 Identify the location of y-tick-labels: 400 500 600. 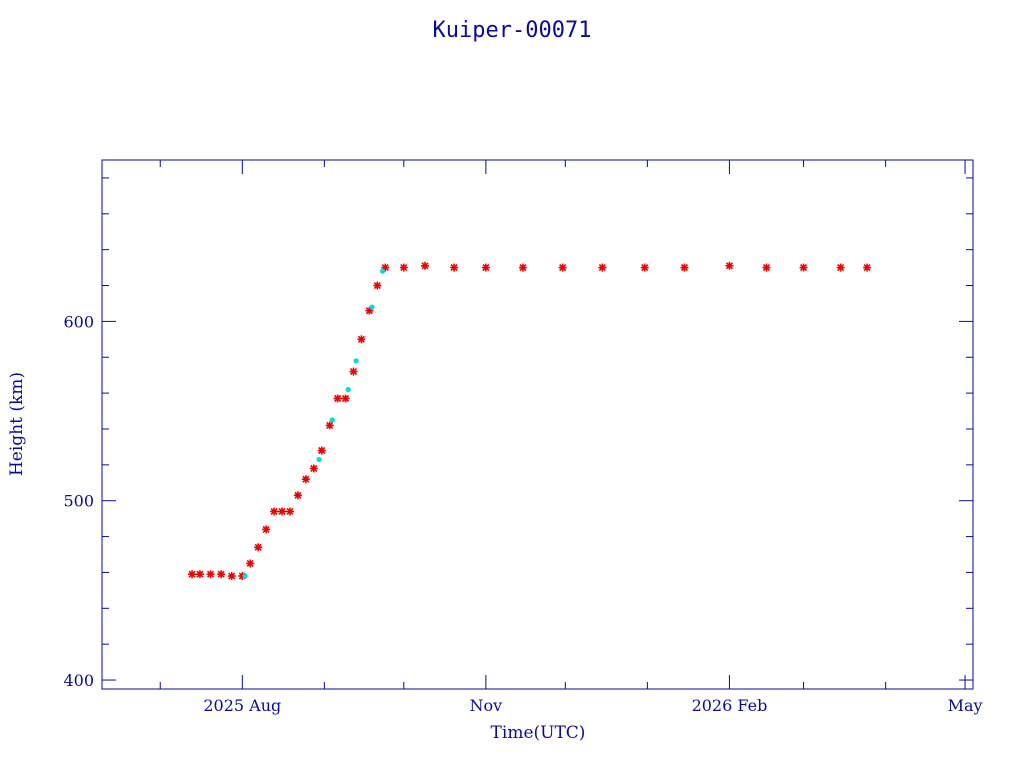
(78, 501).